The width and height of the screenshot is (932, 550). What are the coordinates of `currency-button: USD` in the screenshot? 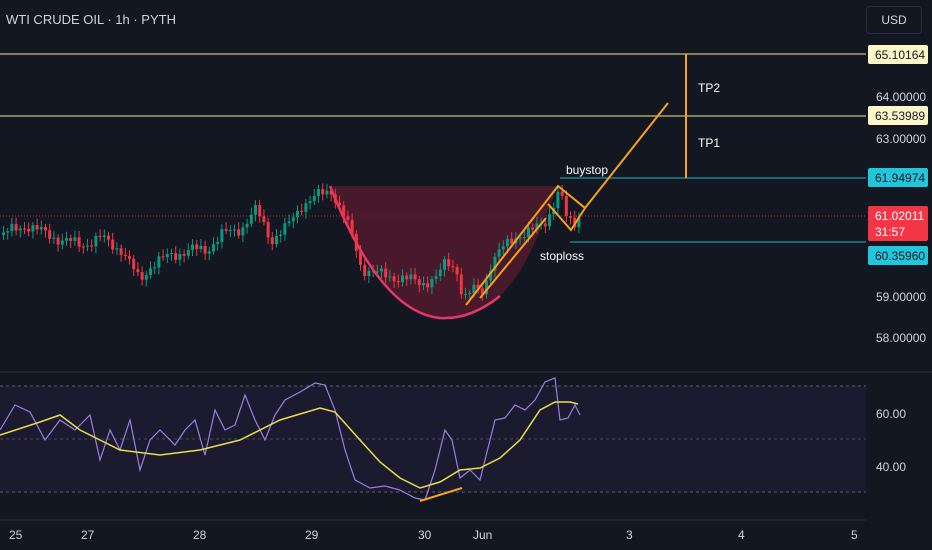 It's located at (894, 20).